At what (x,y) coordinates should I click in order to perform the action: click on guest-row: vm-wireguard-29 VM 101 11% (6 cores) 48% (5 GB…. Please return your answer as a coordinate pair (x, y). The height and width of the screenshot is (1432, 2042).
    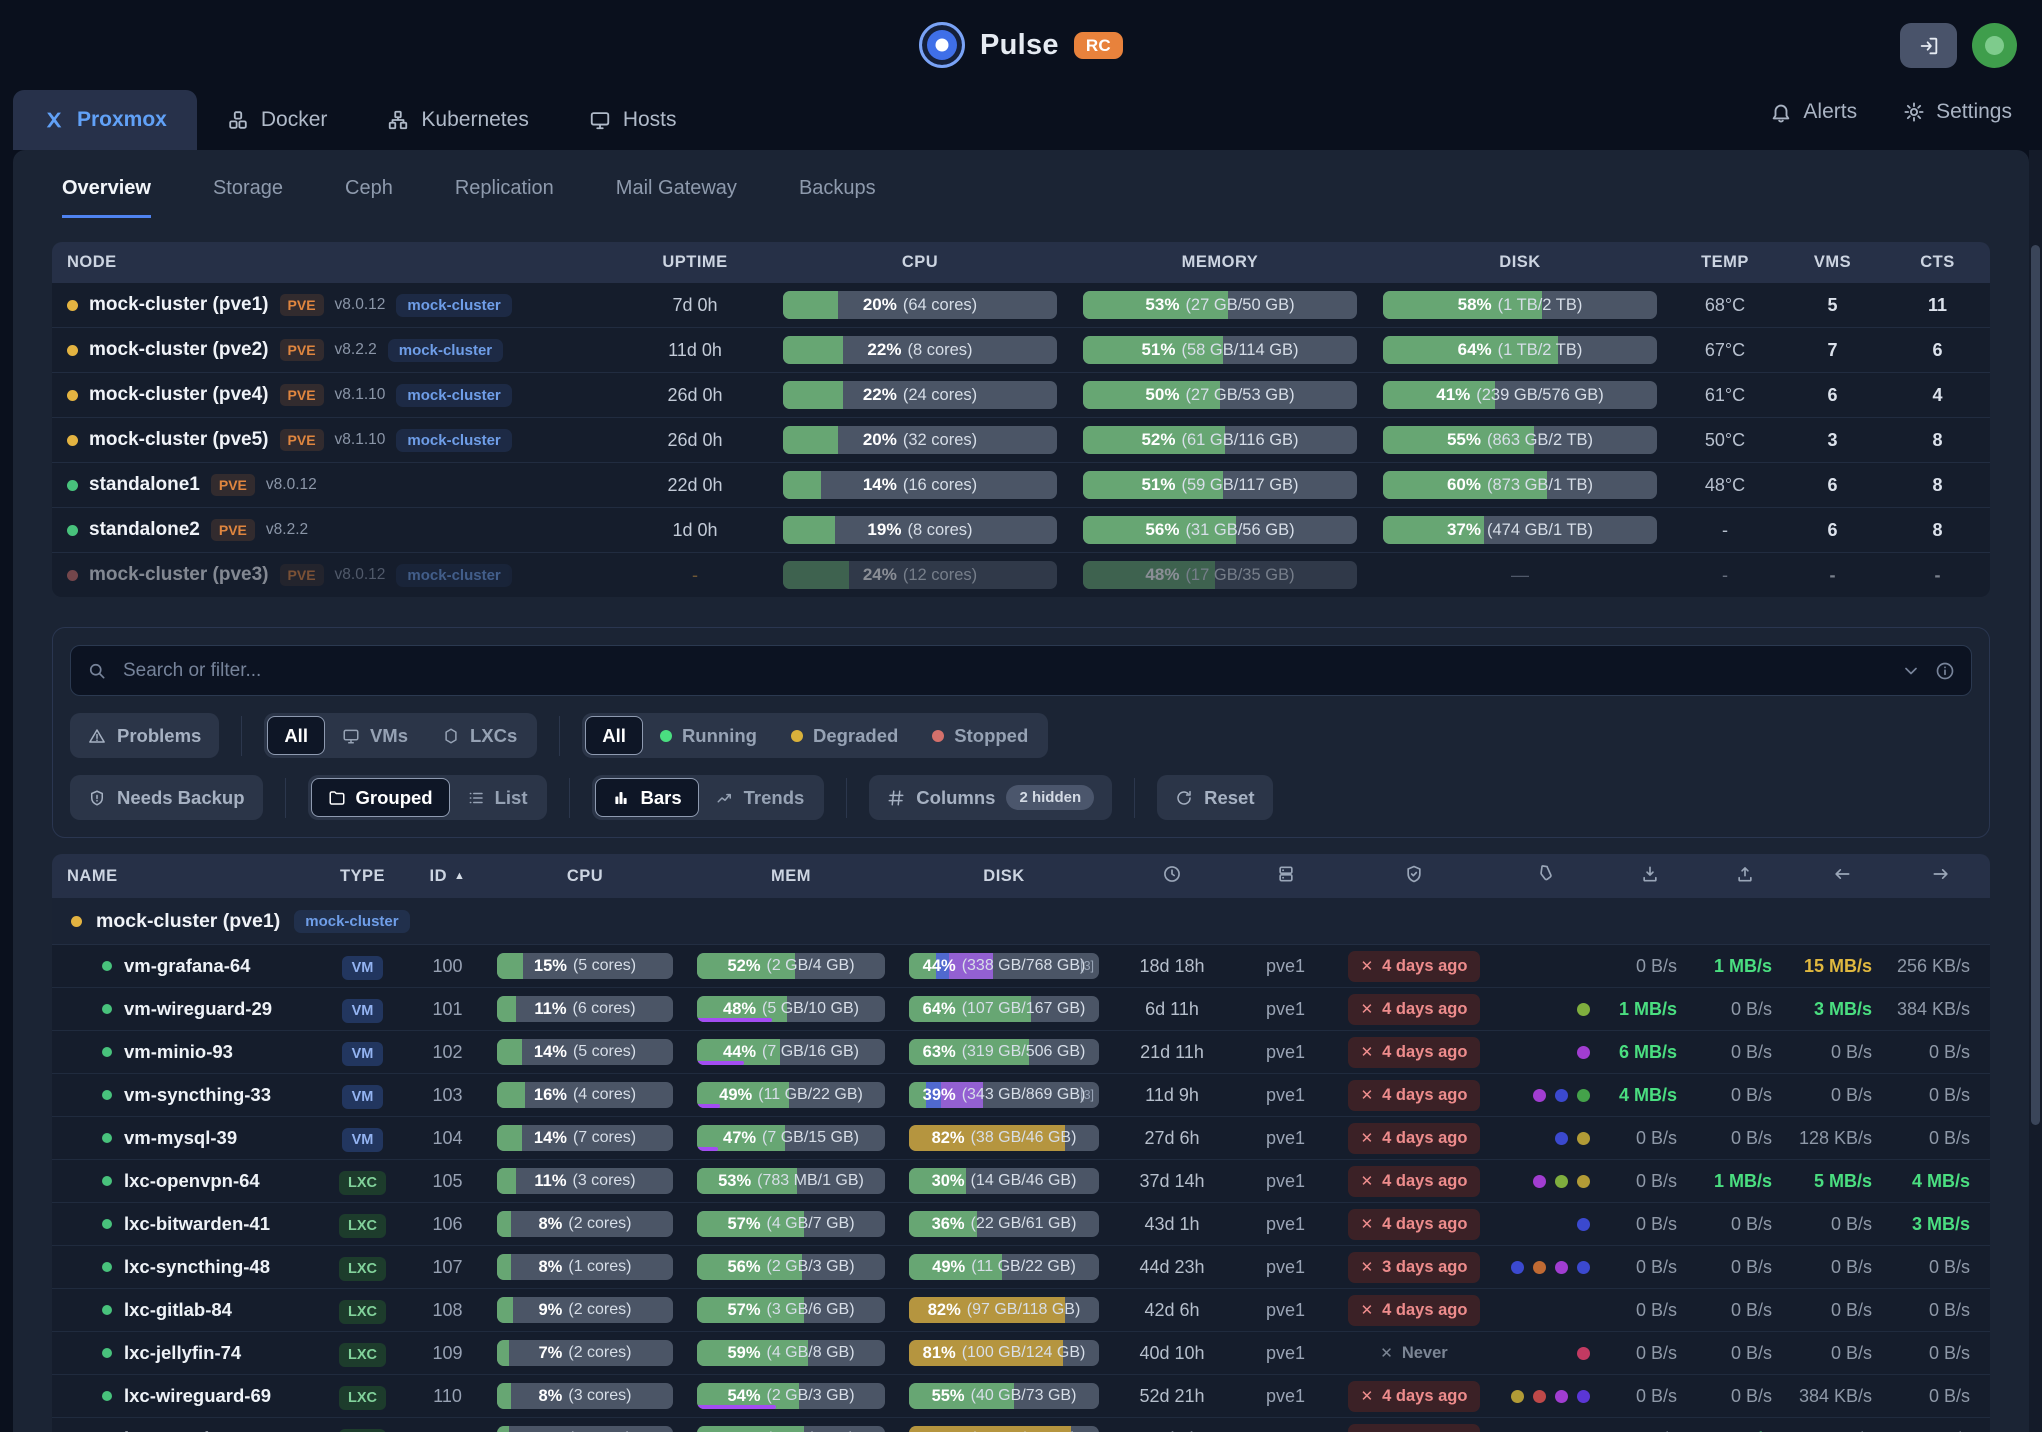
    Looking at the image, I should click on (1021, 1008).